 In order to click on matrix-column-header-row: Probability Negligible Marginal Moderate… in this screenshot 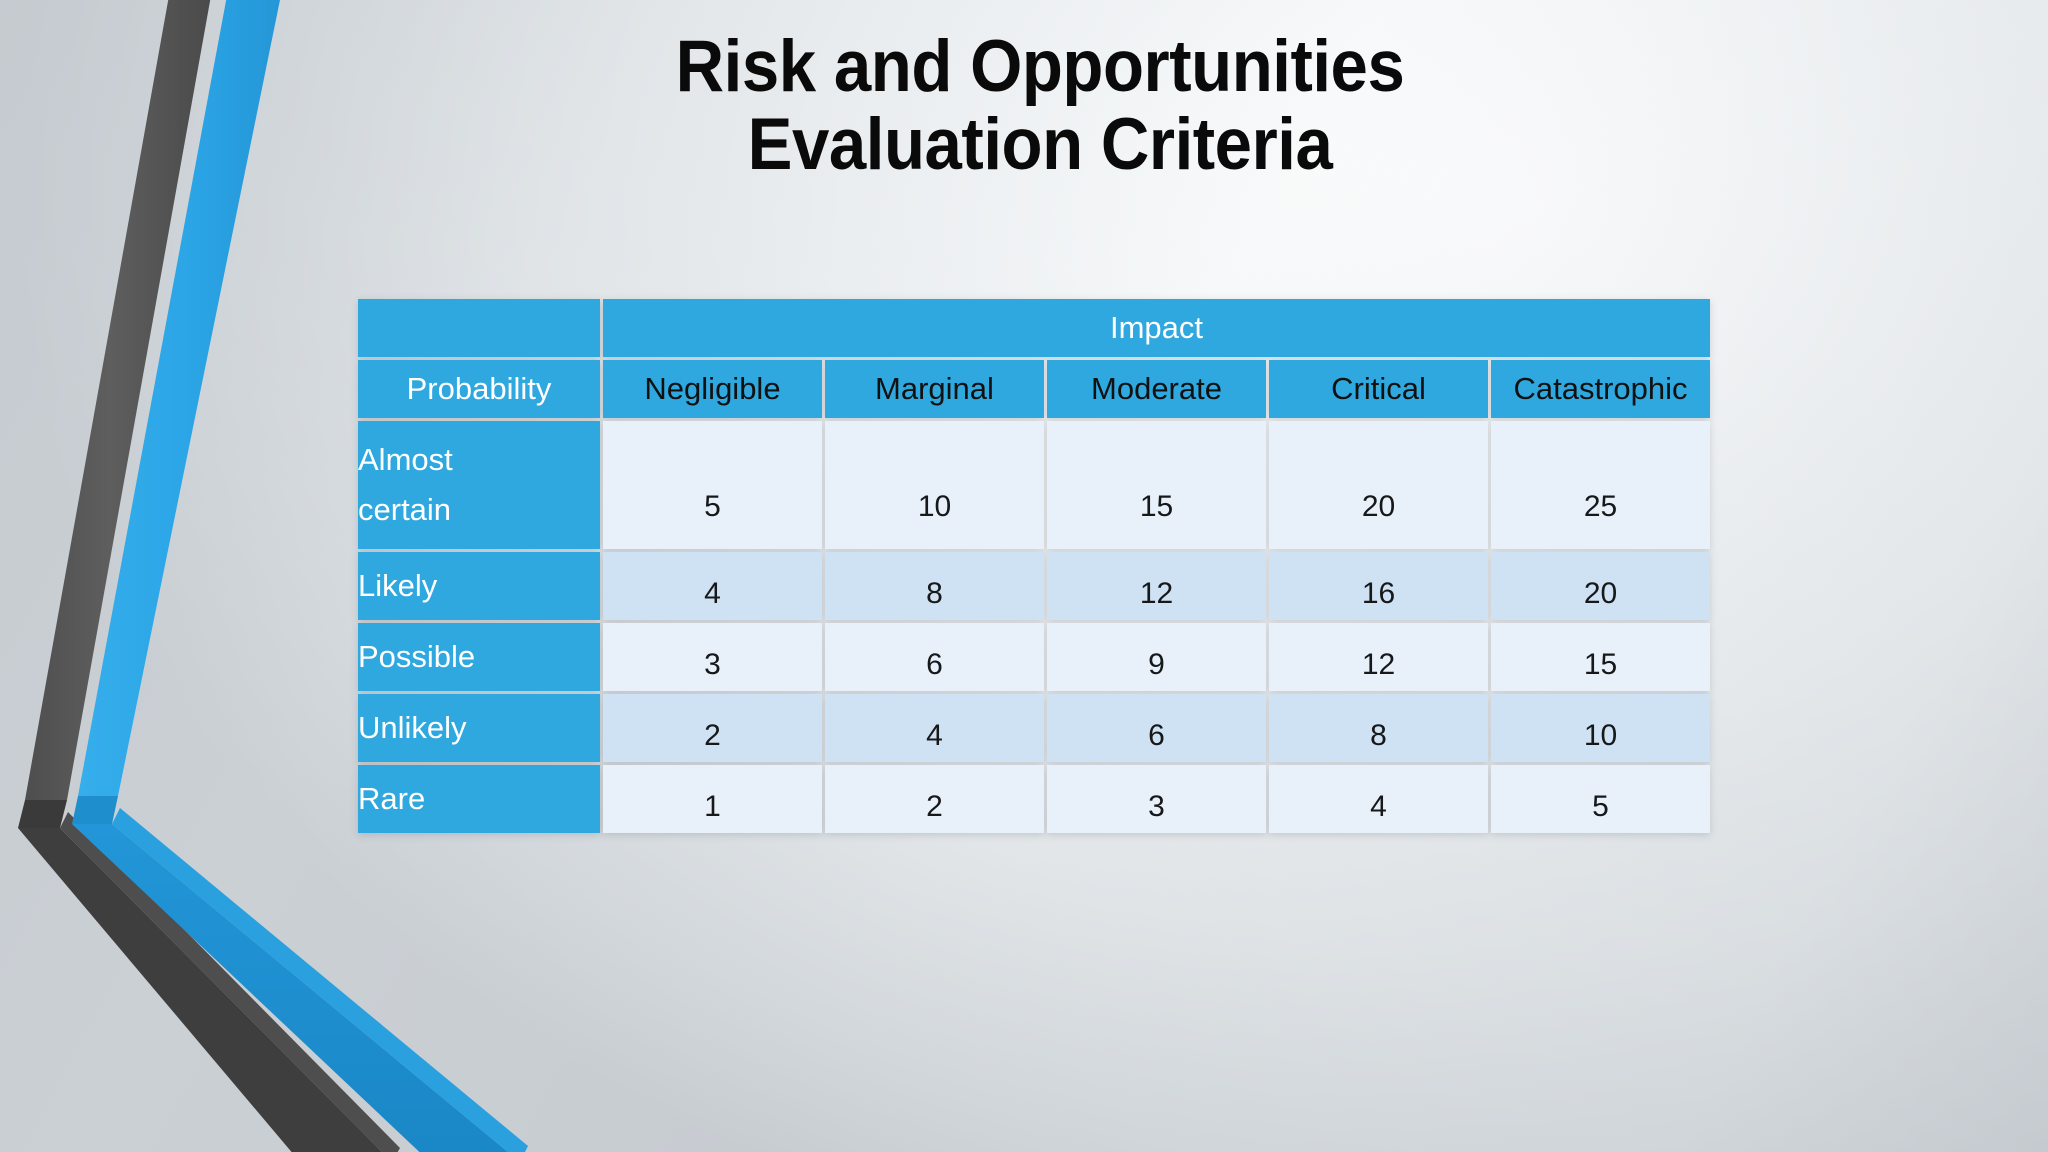, I will do `click(1034, 389)`.